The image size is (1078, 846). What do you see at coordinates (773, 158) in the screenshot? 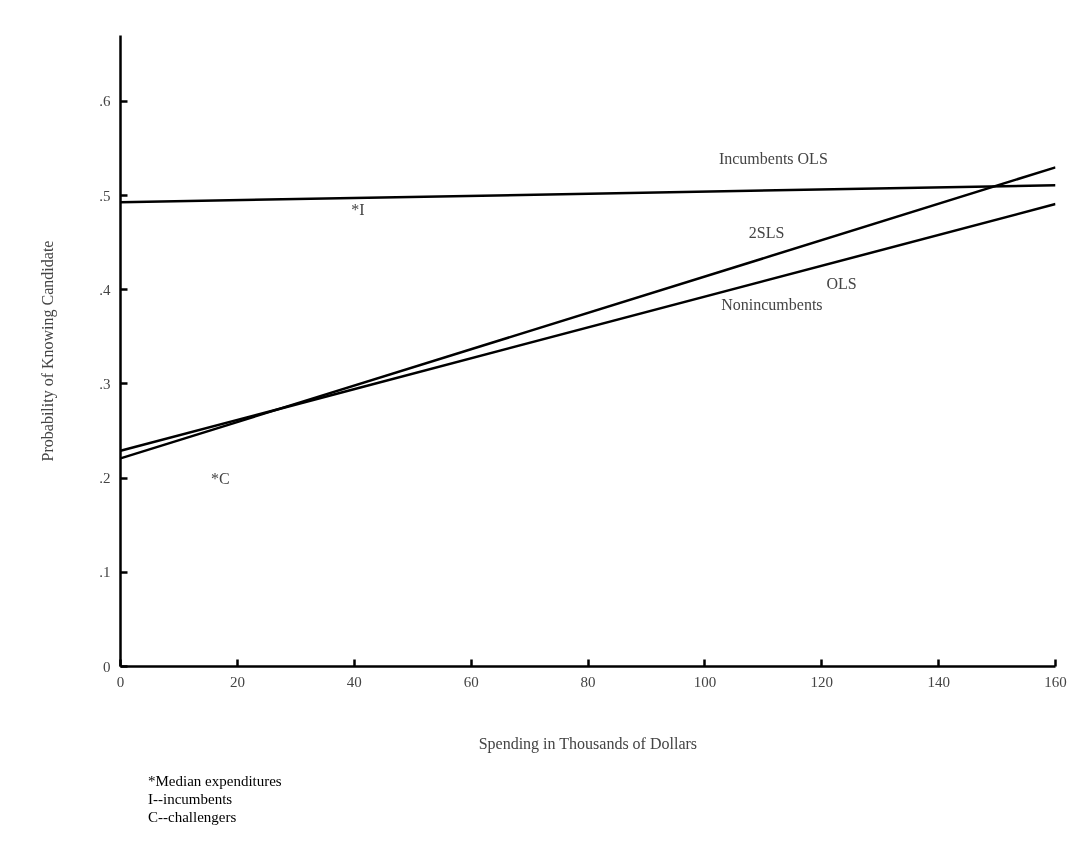
I see `series-label: Incumbents OLS` at bounding box center [773, 158].